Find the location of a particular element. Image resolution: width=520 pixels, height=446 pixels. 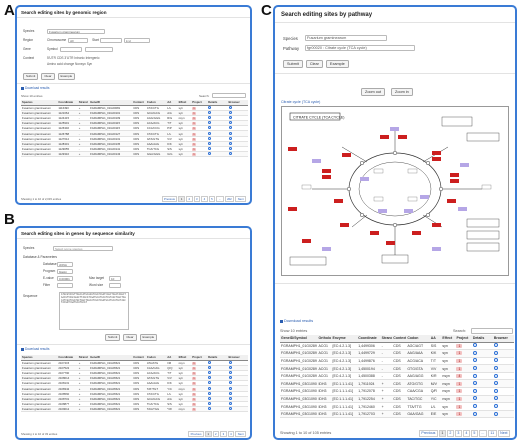

end-input: End is located at coordinates (136, 40).